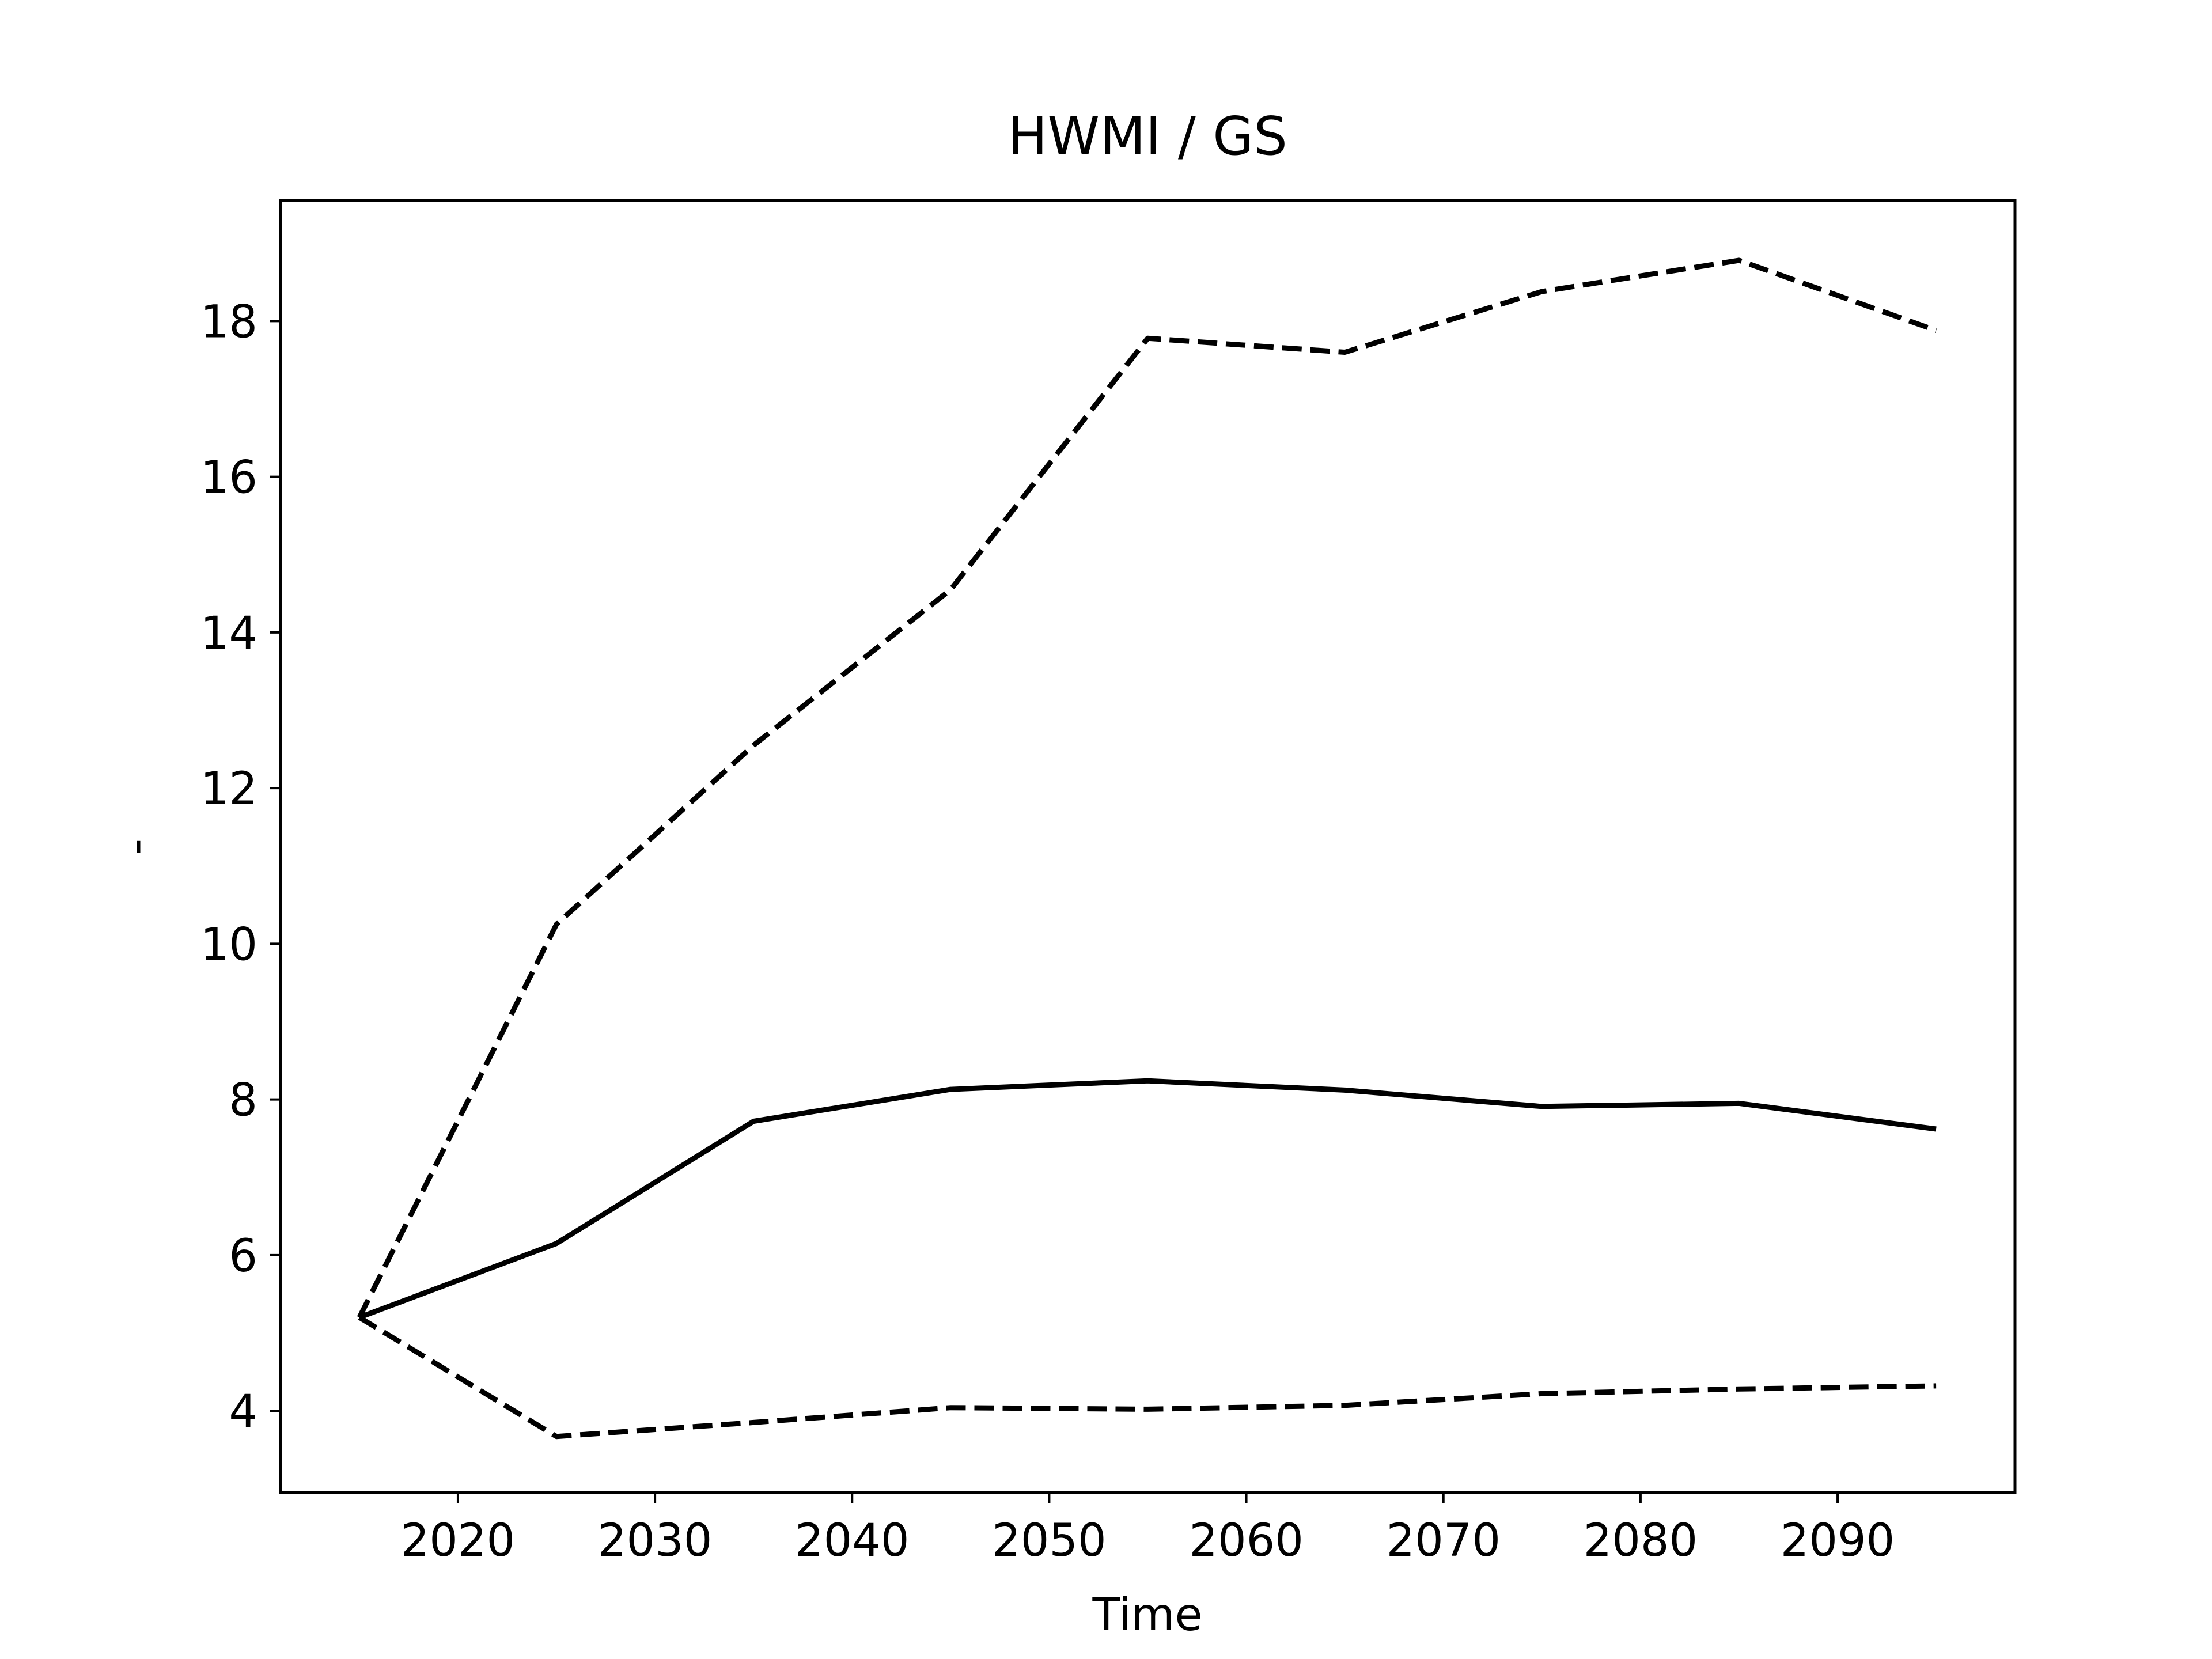 The image size is (2212, 1659). Describe the element at coordinates (1443, 1541) in the screenshot. I see `x-tick-label: 2070` at that location.